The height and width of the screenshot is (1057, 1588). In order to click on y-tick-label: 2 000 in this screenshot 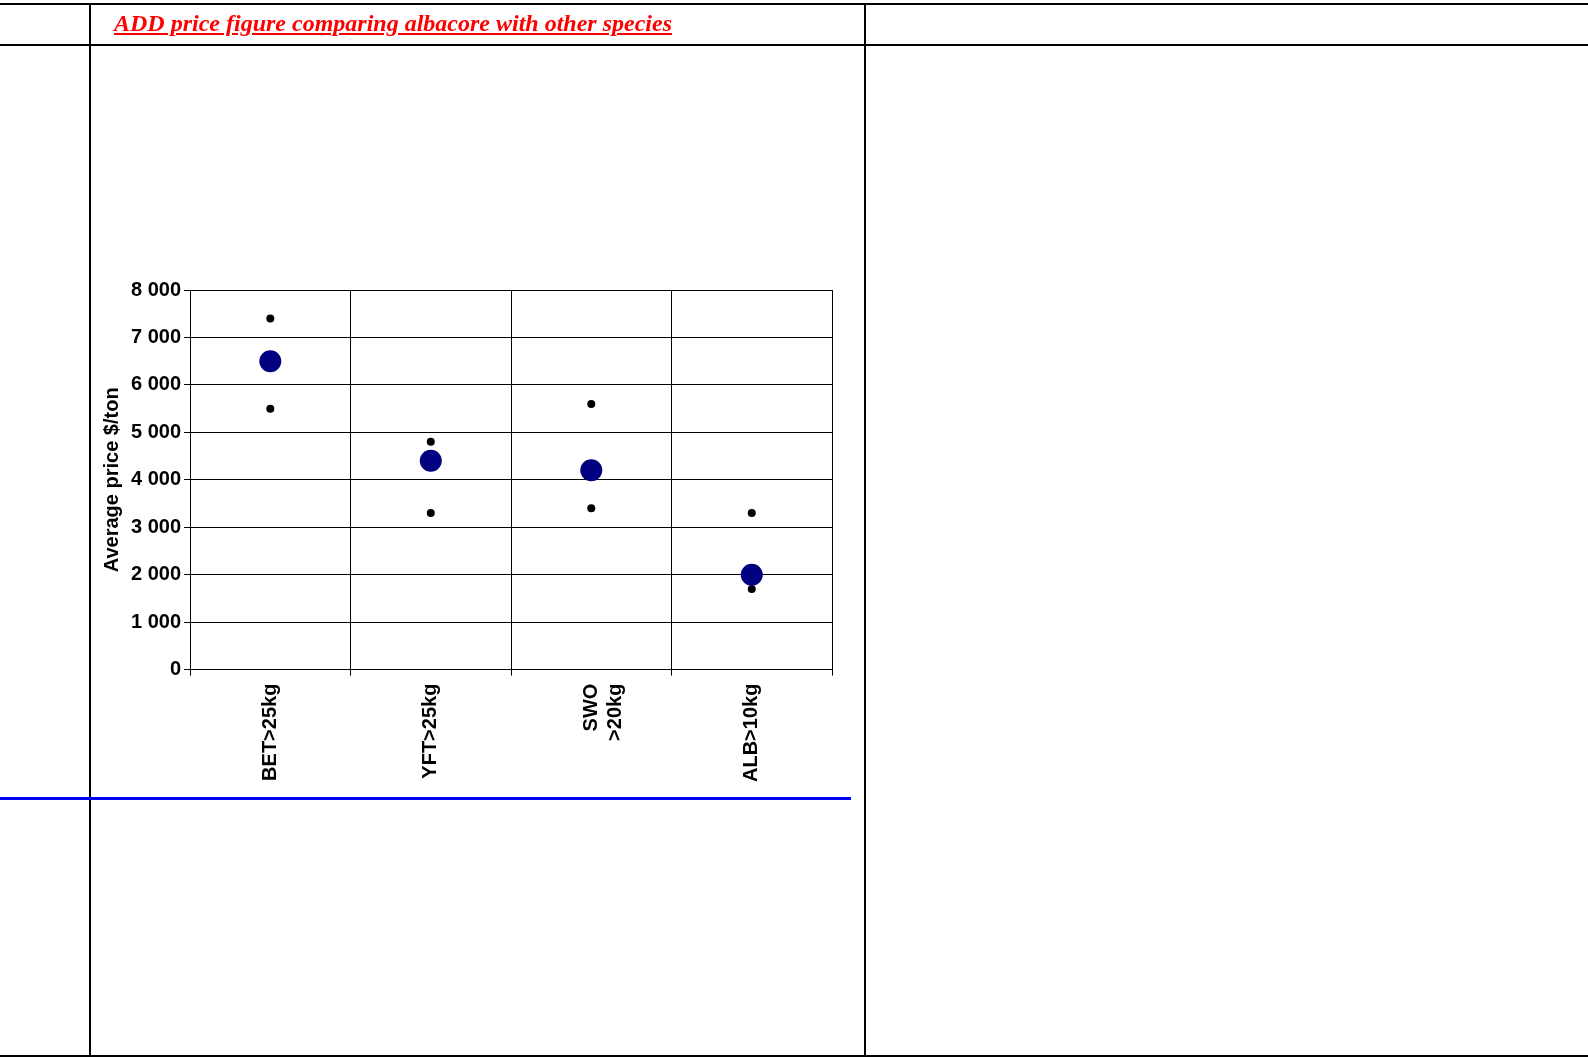, I will do `click(156, 573)`.